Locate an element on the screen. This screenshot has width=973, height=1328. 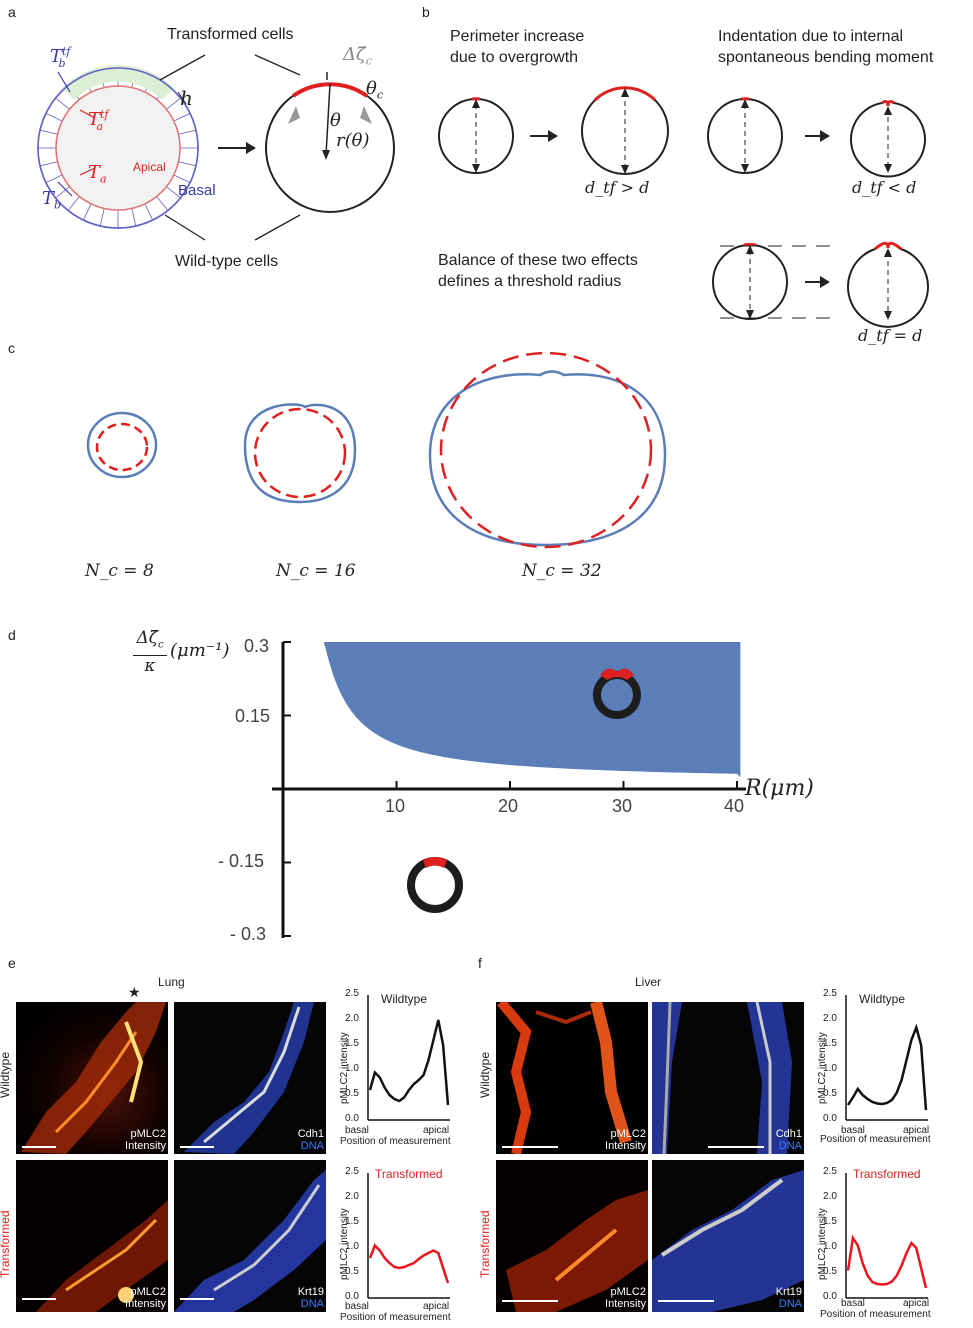
e-plot1-xtick-basal: basal is located at coordinates (357, 1130).